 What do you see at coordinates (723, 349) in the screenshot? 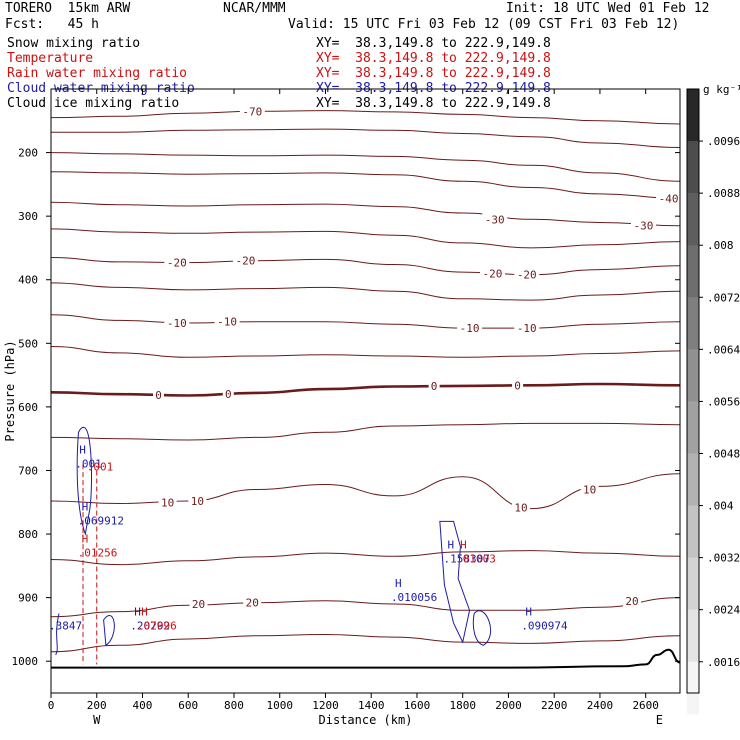
I see `colorbar-tick-label: .0064` at bounding box center [723, 349].